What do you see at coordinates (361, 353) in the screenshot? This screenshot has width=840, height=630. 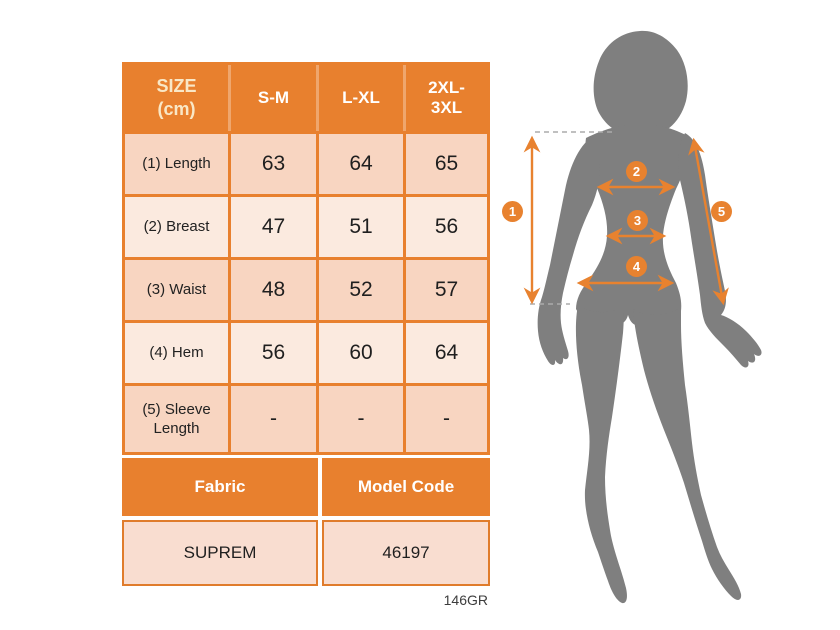 I see `hem-l-xl: 60` at bounding box center [361, 353].